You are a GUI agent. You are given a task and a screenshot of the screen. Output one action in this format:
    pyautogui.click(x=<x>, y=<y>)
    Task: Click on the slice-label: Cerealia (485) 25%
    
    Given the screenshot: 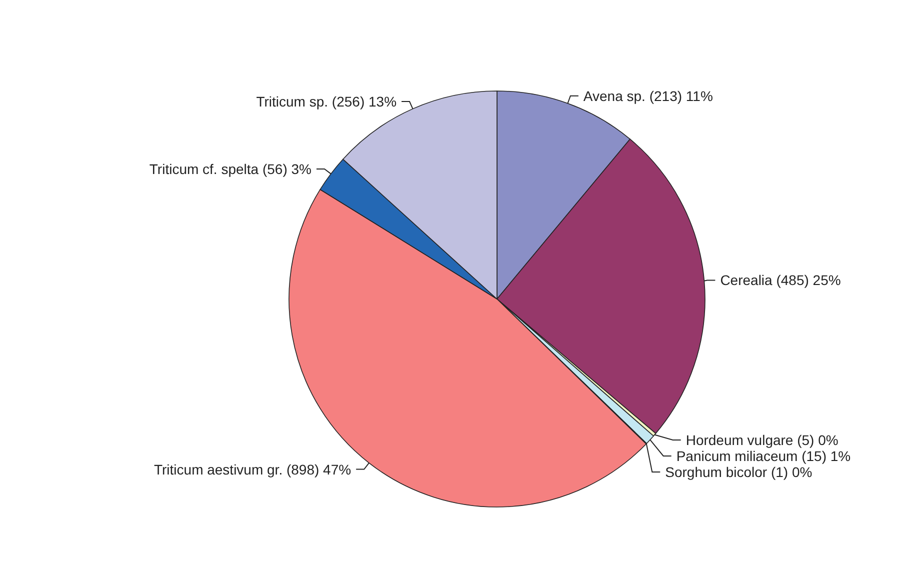 What is the action you would take?
    pyautogui.click(x=780, y=280)
    